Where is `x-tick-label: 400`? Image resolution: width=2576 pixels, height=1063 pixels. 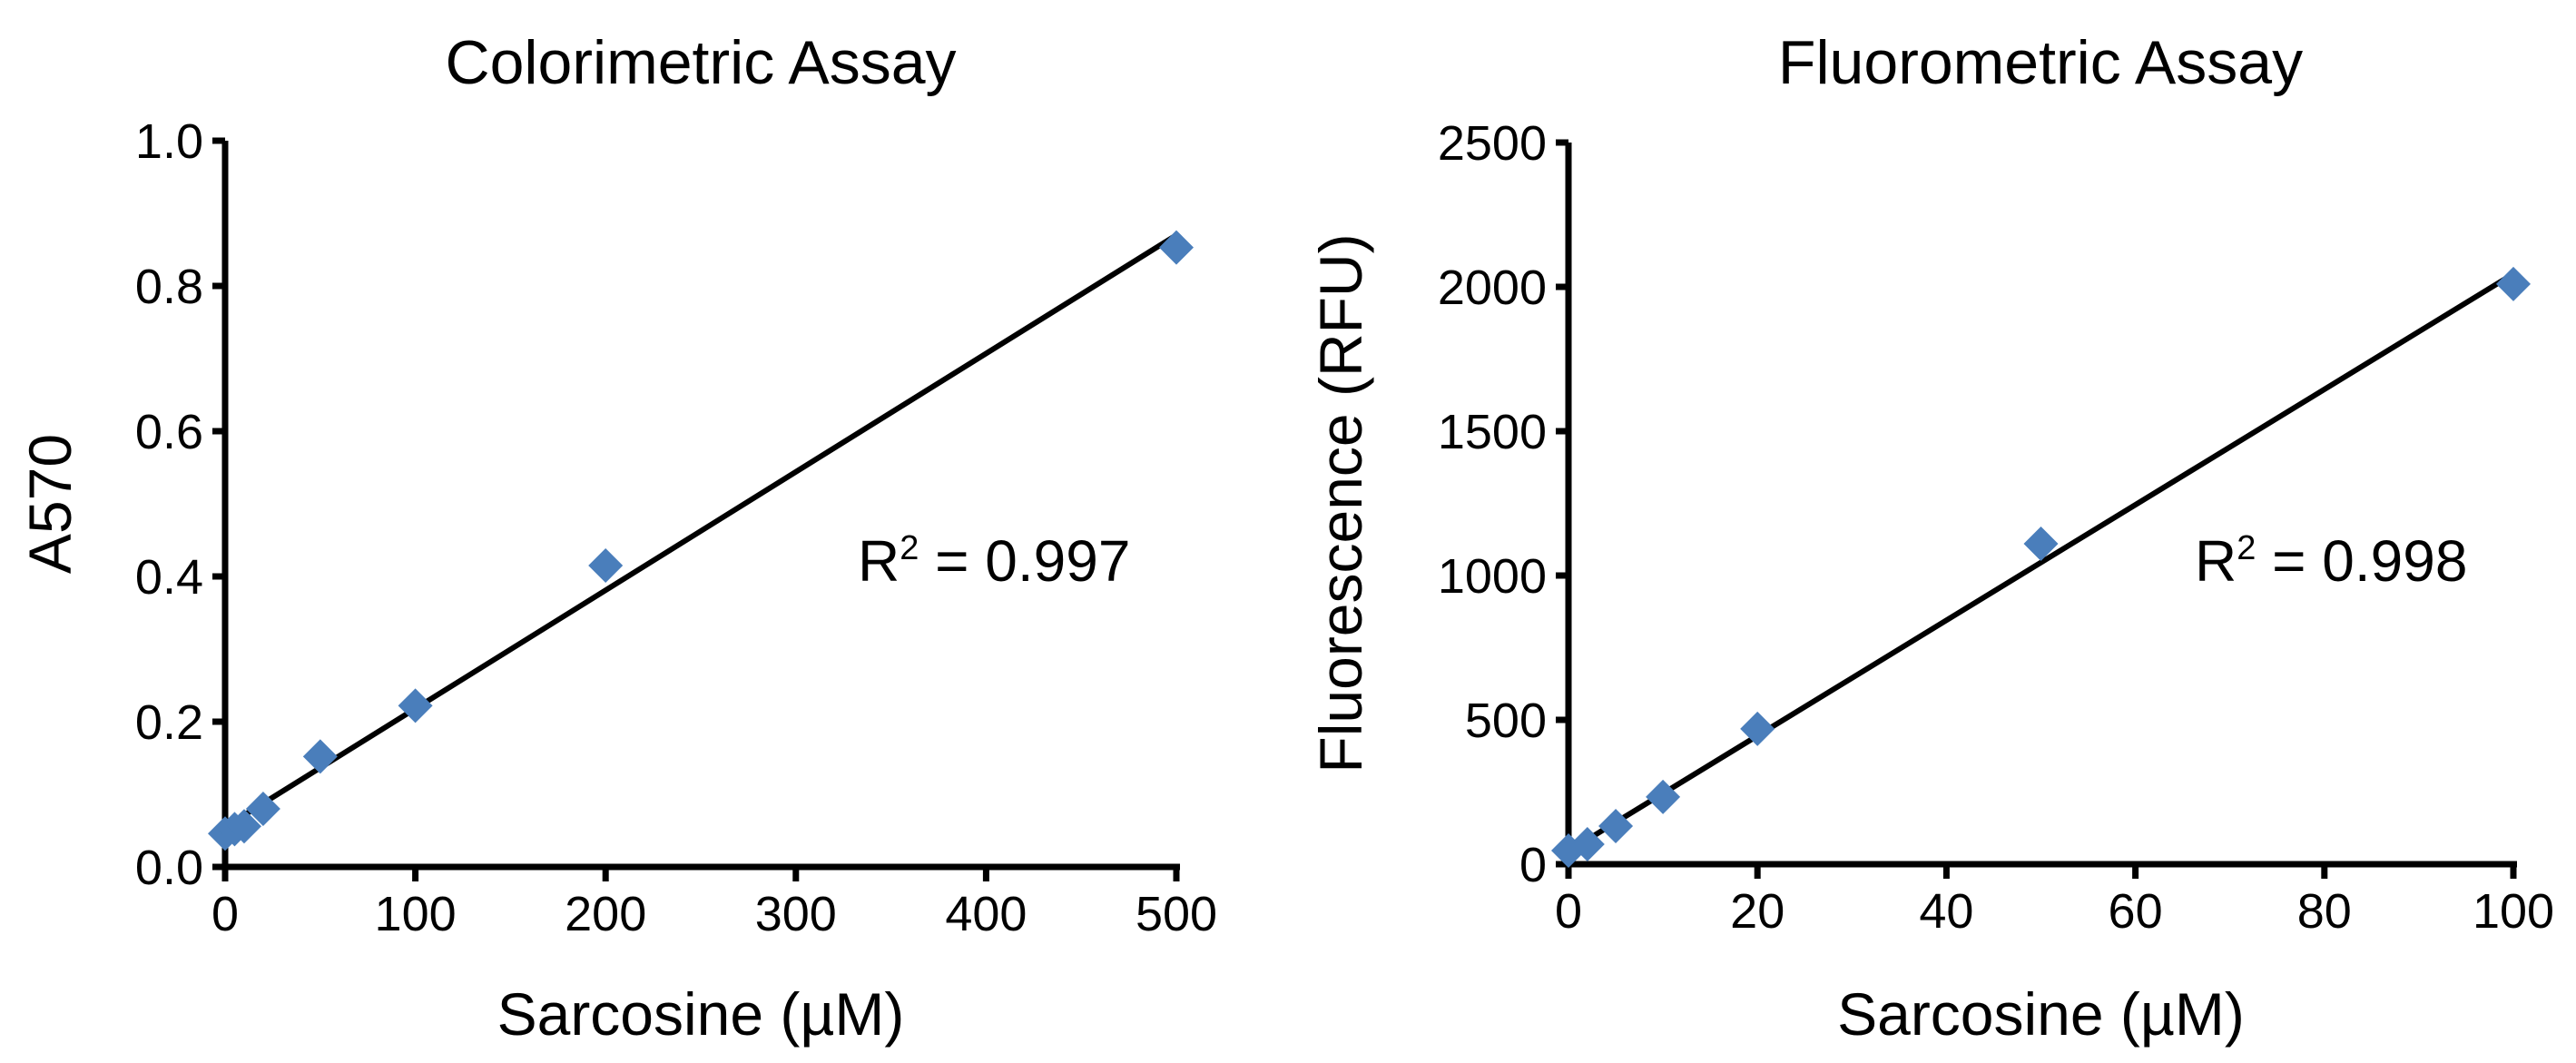 x-tick-label: 400 is located at coordinates (986, 914).